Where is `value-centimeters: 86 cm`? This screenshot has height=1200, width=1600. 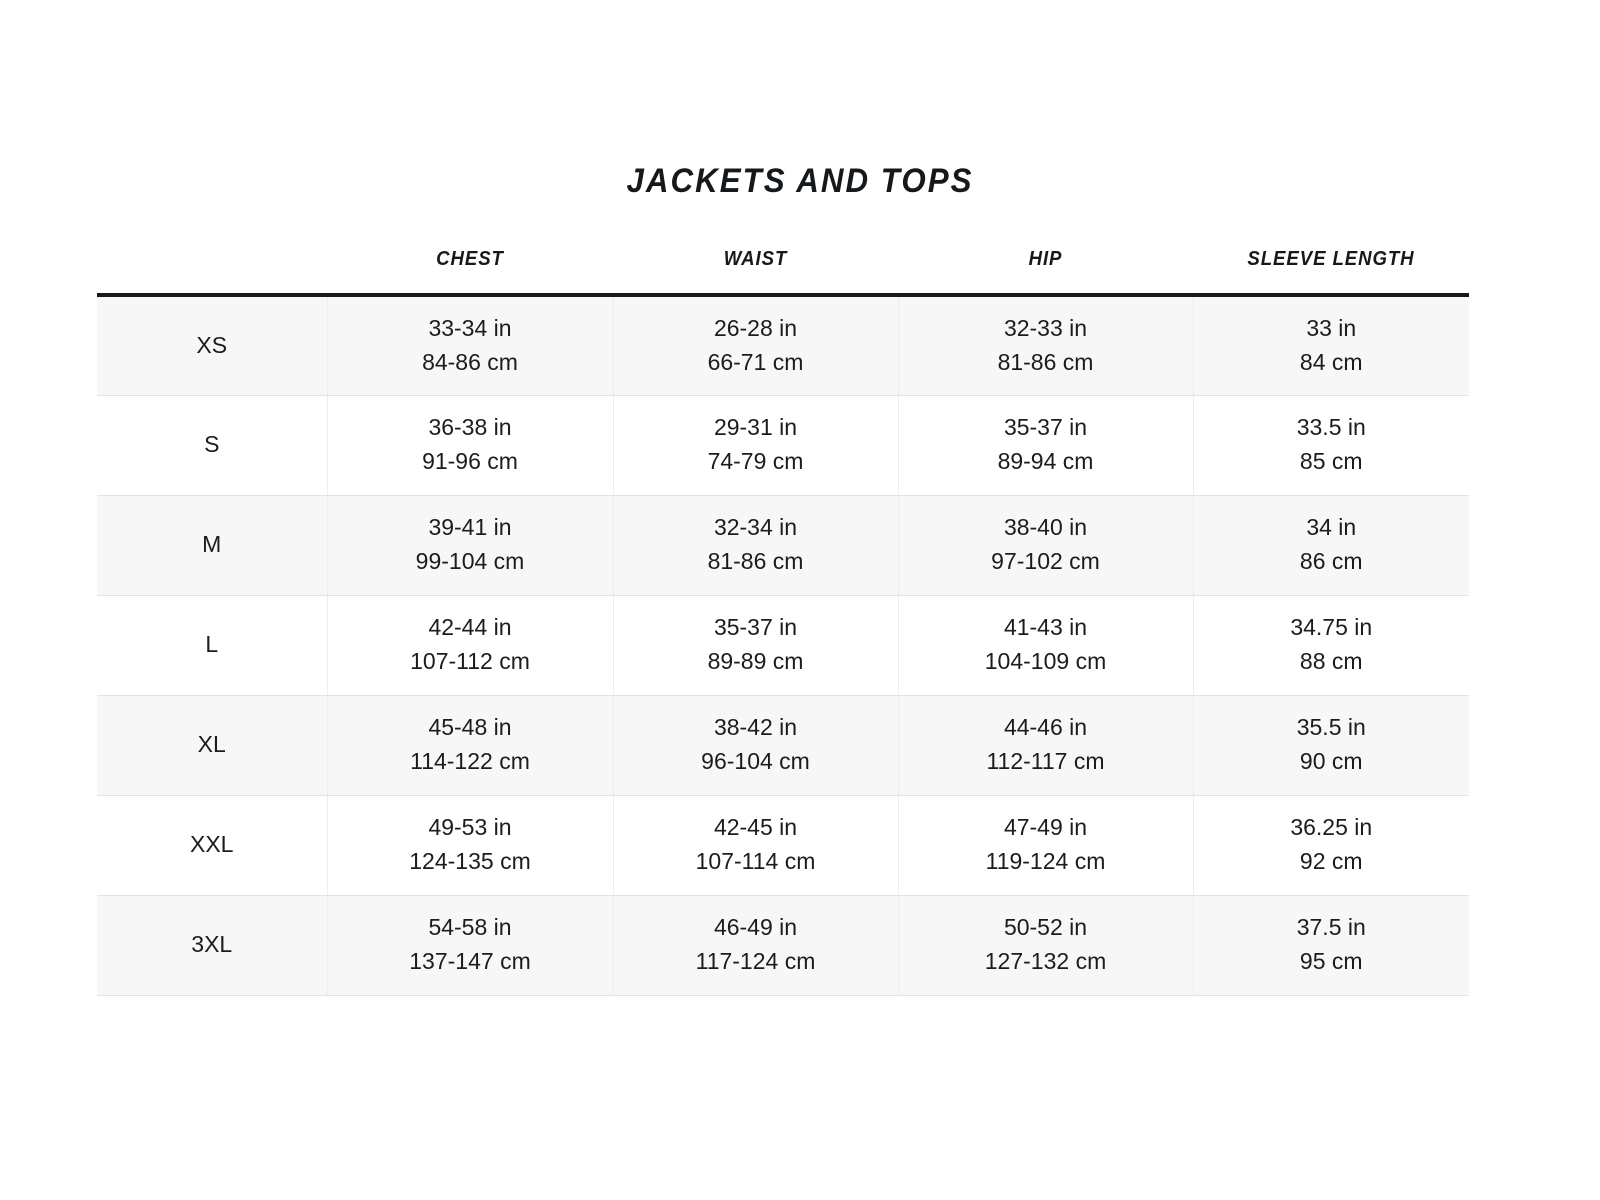
value-centimeters: 86 cm is located at coordinates (1331, 561).